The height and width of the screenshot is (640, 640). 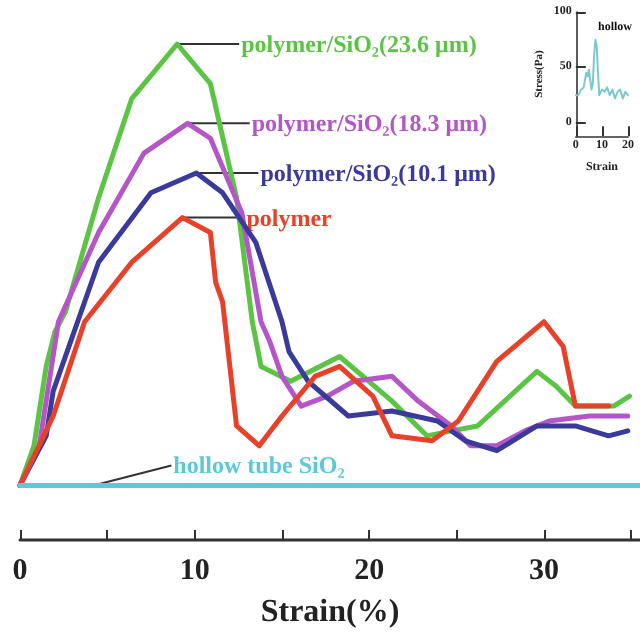 I want to click on series-label: polymer/SiO₂(23.6 μm), so click(x=359, y=44).